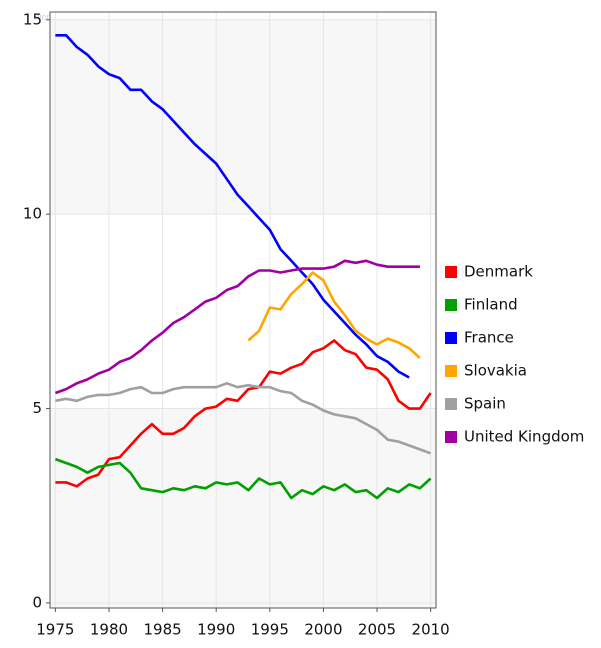 The height and width of the screenshot is (648, 601). What do you see at coordinates (524, 437) in the screenshot?
I see `legend-label: United Kingdom` at bounding box center [524, 437].